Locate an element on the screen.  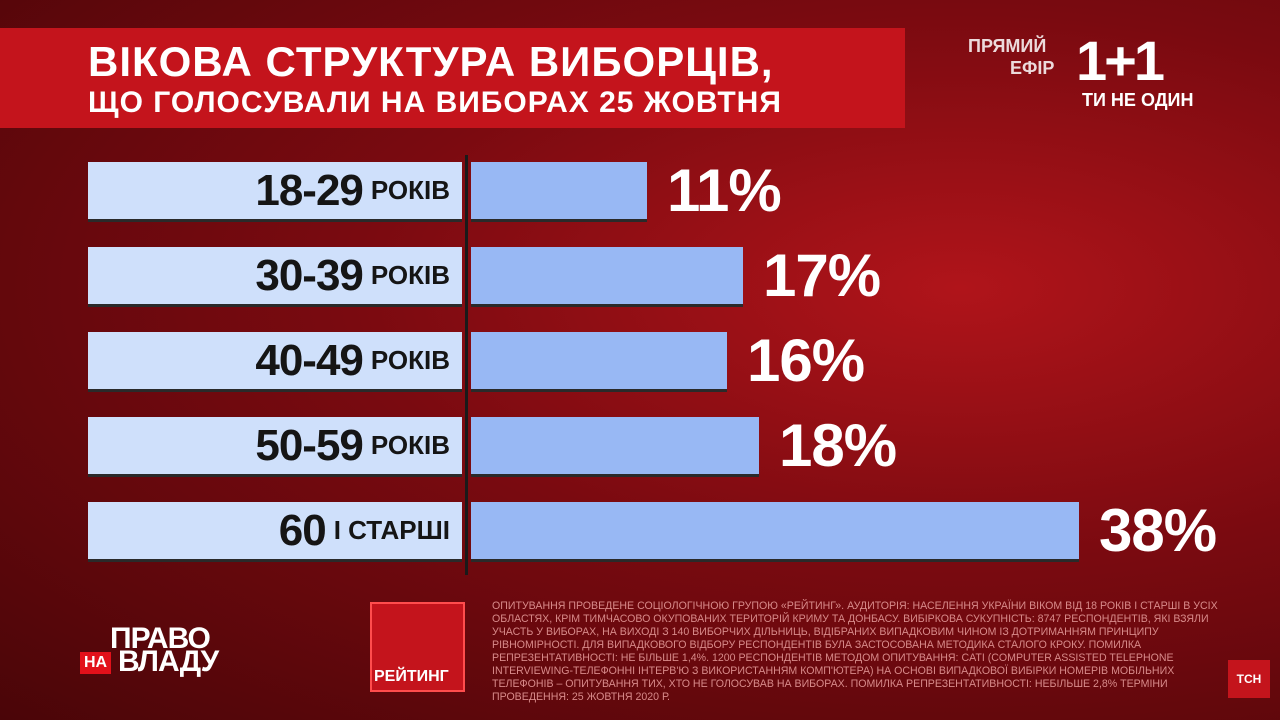
chart-divider is located at coordinates (466, 365).